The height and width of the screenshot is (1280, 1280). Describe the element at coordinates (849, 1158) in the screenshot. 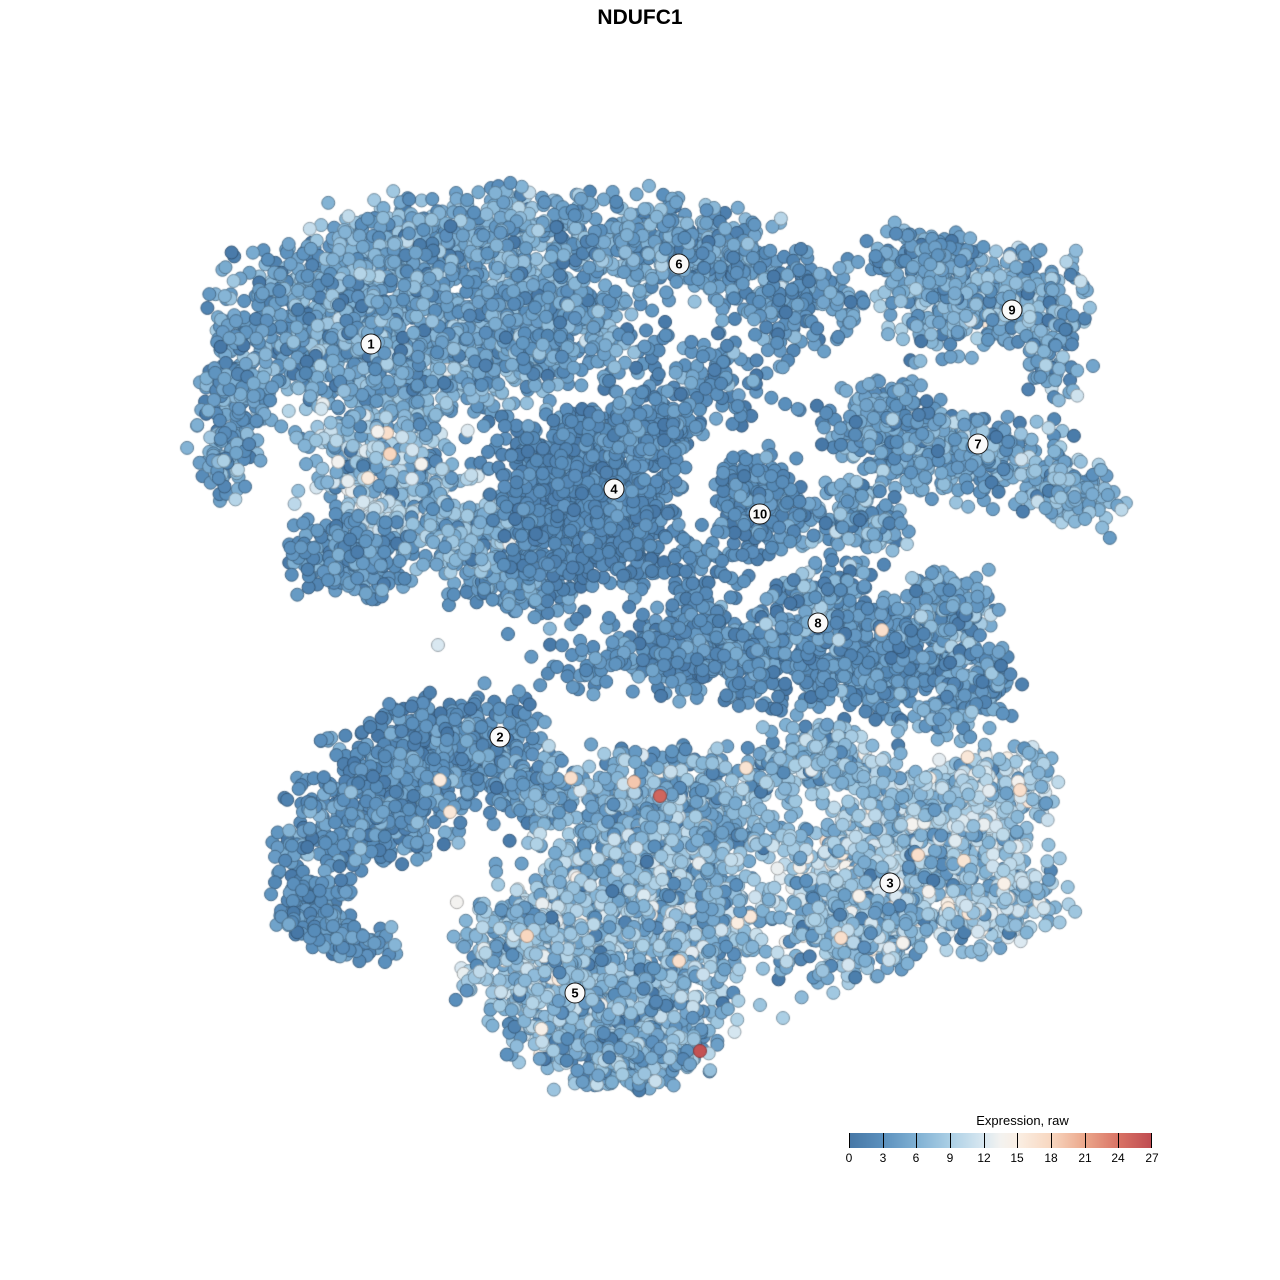

I see `legend-tick-label: 0` at that location.